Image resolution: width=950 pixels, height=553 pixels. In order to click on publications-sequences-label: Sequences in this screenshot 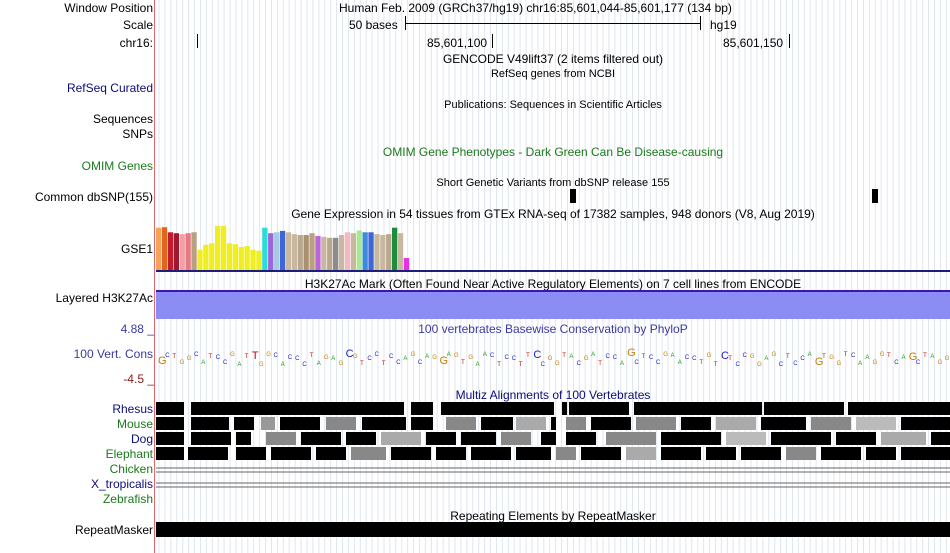, I will do `click(122, 119)`.